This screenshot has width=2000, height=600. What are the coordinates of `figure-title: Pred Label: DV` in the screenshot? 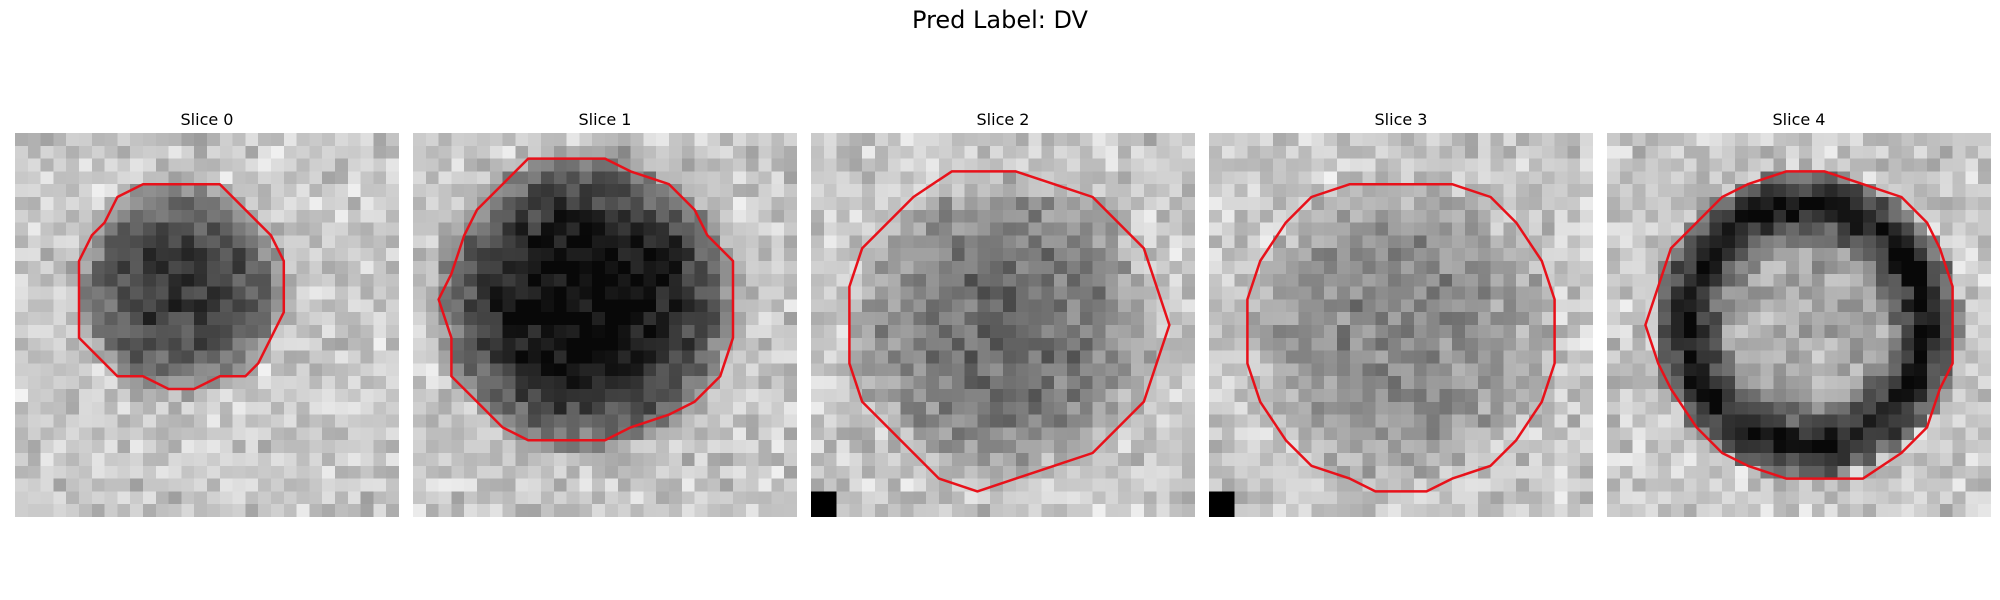 It's located at (1000, 20).